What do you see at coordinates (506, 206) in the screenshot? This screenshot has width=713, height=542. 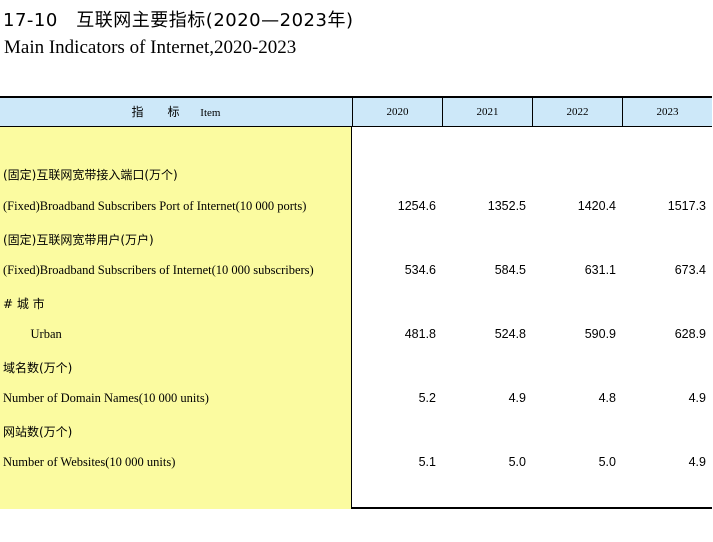 I see `cell-value: 1352.5` at bounding box center [506, 206].